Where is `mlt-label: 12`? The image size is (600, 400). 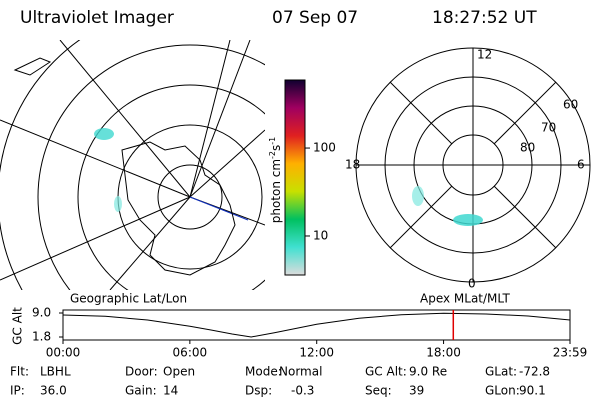
mlt-label: 12 is located at coordinates (484, 55).